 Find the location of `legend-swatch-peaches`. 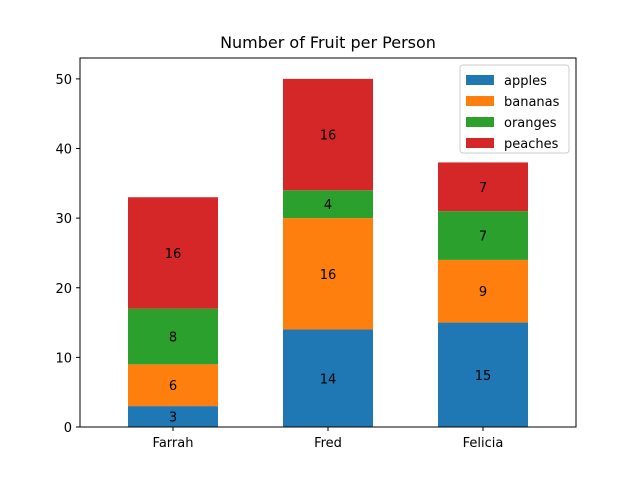

legend-swatch-peaches is located at coordinates (480, 143).